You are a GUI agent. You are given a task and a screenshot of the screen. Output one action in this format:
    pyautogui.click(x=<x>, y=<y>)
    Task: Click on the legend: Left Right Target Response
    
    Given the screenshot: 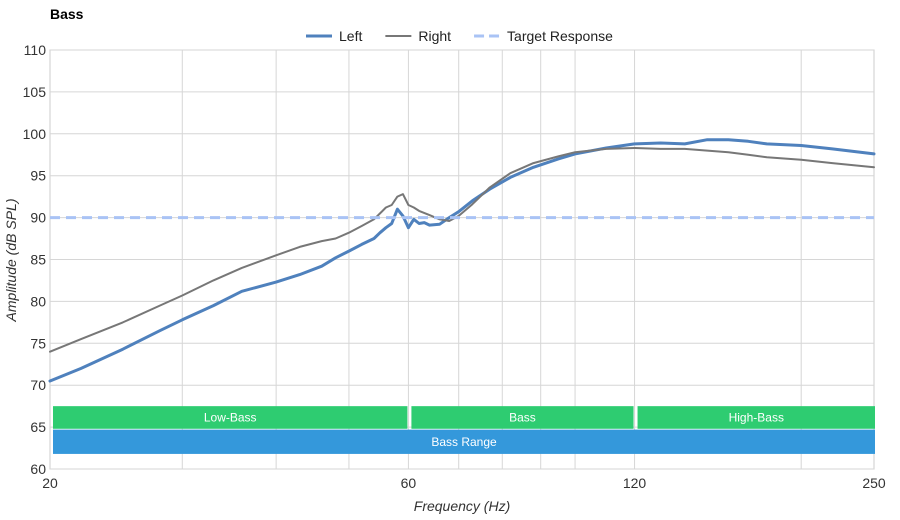 What is the action you would take?
    pyautogui.click(x=459, y=36)
    